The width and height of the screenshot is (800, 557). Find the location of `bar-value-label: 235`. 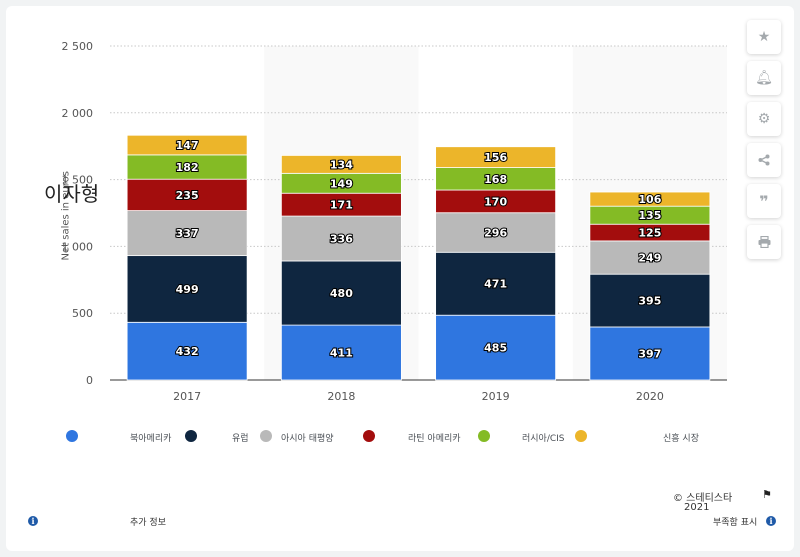

bar-value-label: 235 is located at coordinates (187, 195).